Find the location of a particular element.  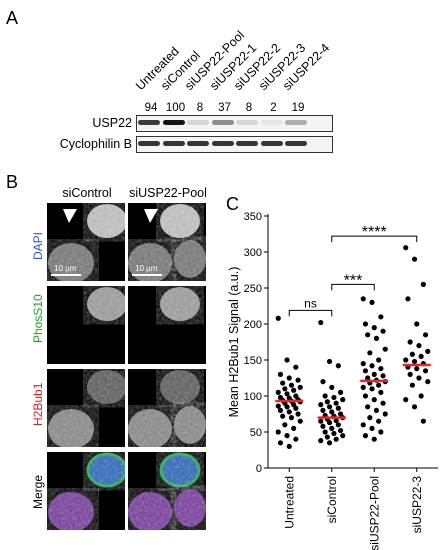

column-title-siusp22-pool: siUSP22-Pool is located at coordinates (168, 193).